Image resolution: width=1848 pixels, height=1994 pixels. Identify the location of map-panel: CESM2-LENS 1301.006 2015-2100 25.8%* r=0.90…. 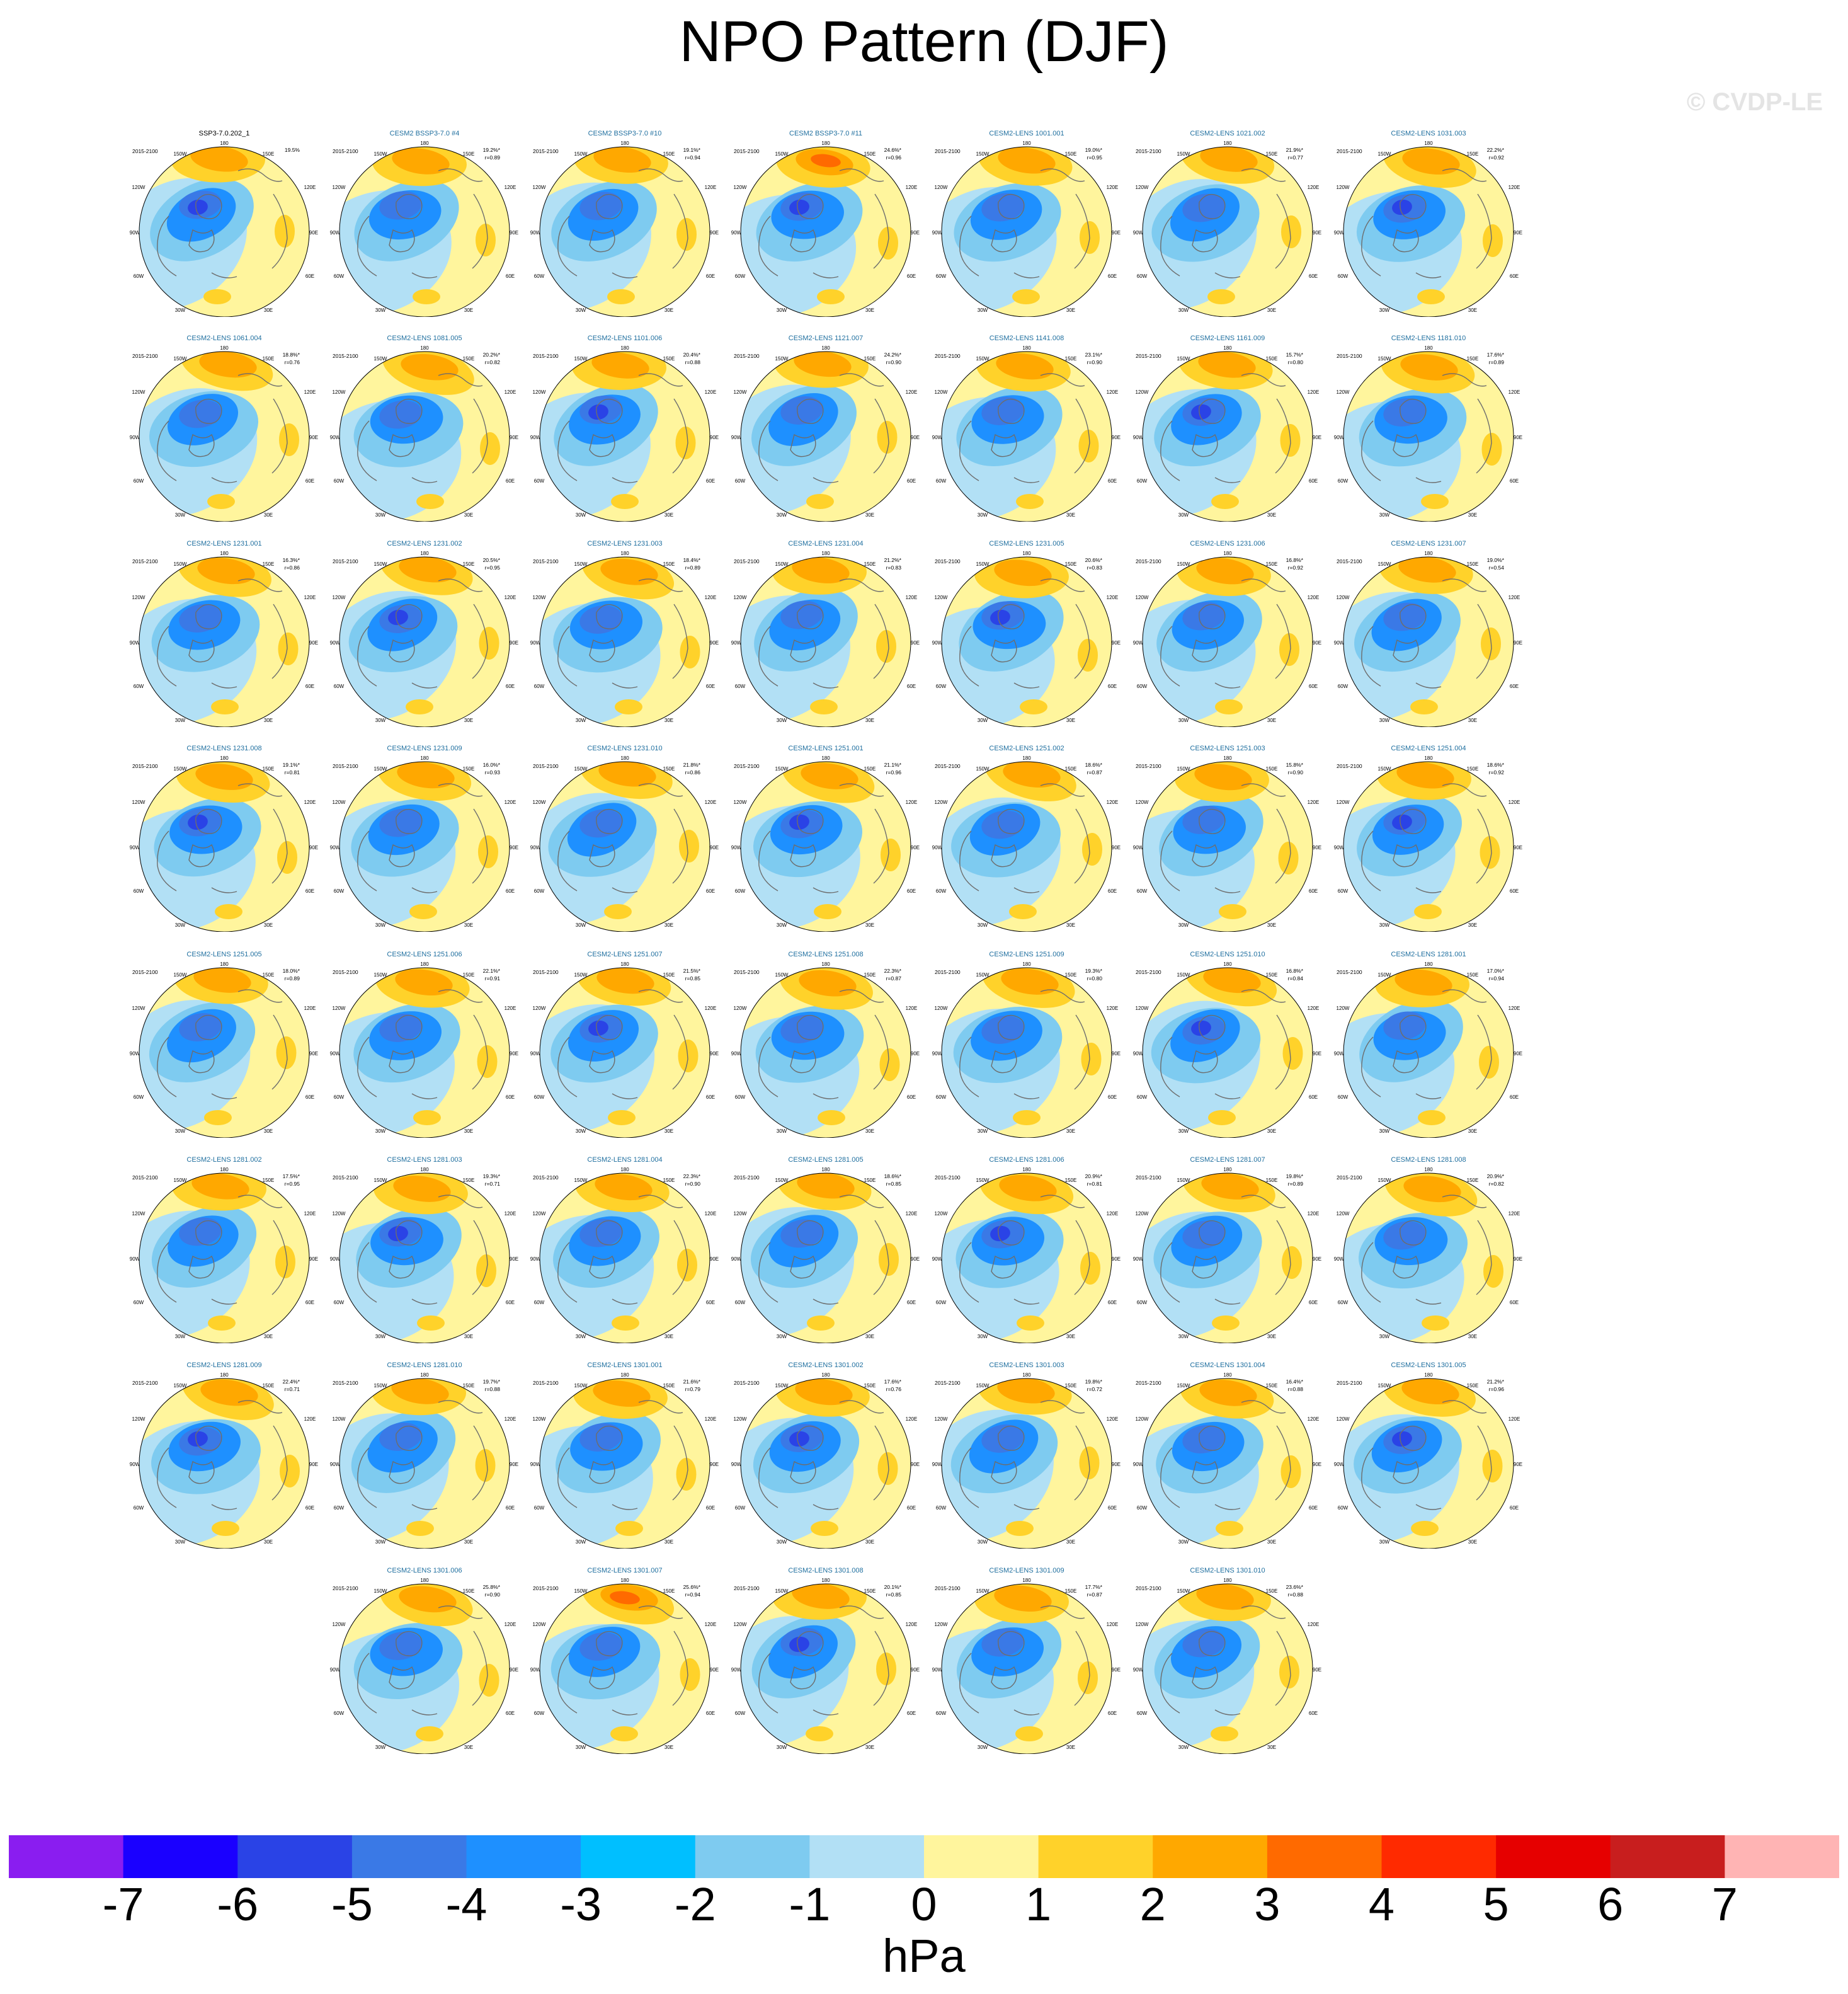
(424, 1659).